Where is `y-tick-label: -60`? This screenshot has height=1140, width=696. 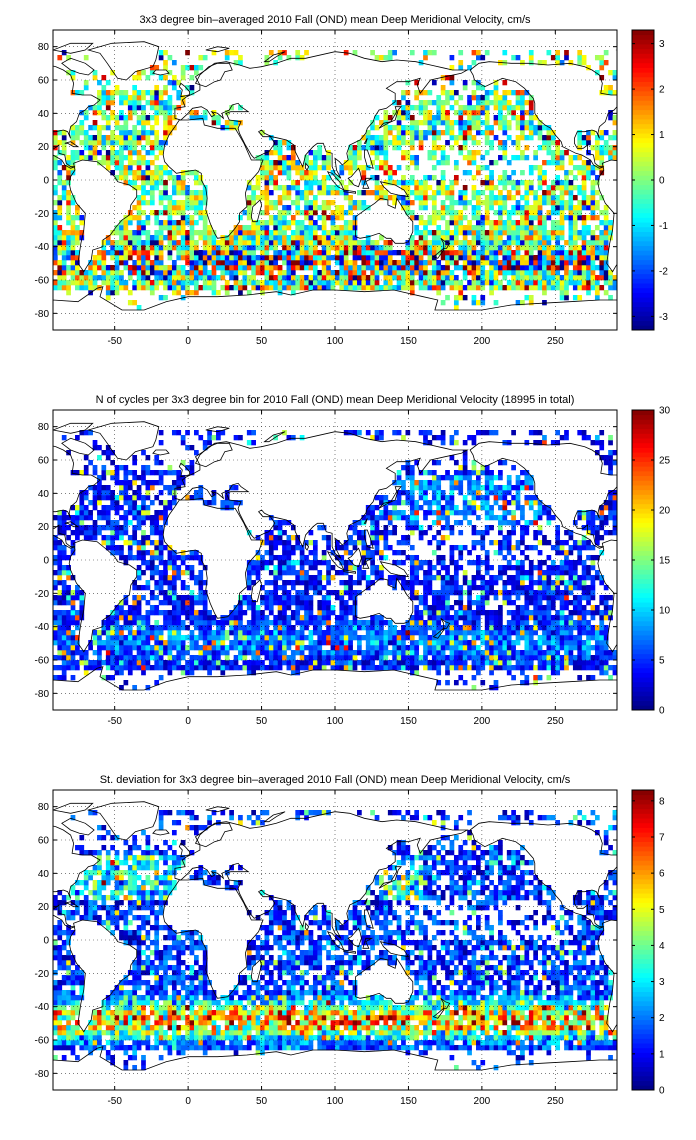 y-tick-label: -60 is located at coordinates (42, 281).